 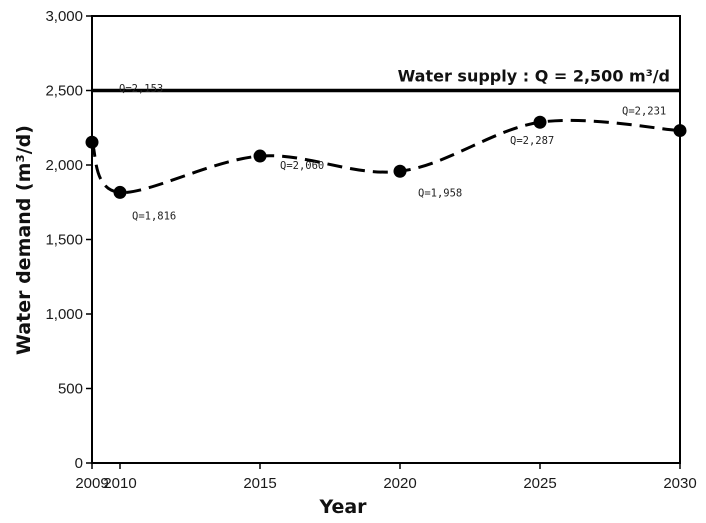 What do you see at coordinates (679, 483) in the screenshot?
I see `x-tick-label: 2030` at bounding box center [679, 483].